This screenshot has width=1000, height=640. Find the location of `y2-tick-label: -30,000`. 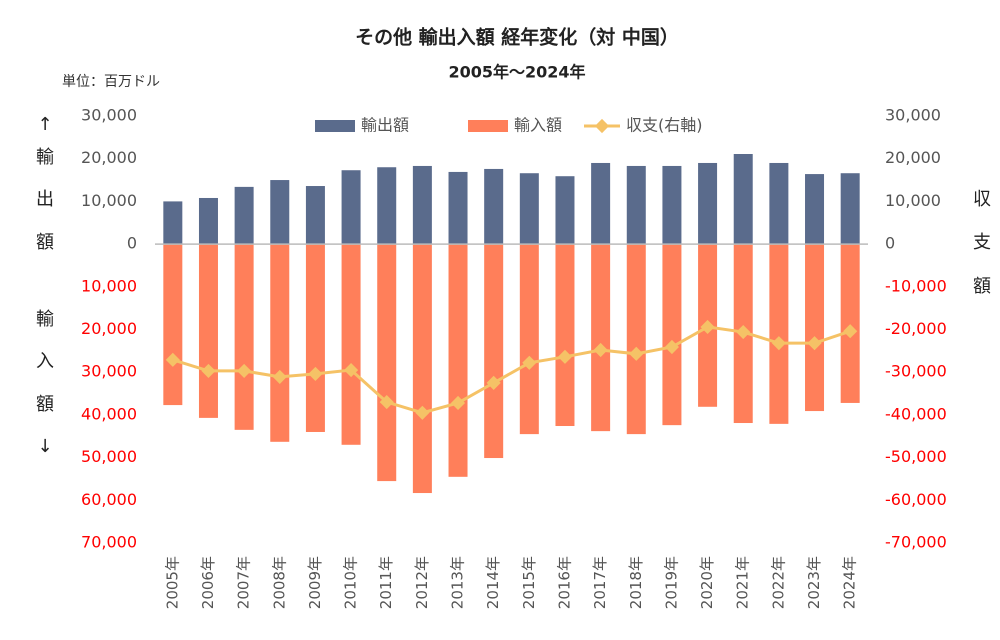

y2-tick-label: -30,000 is located at coordinates (916, 371).